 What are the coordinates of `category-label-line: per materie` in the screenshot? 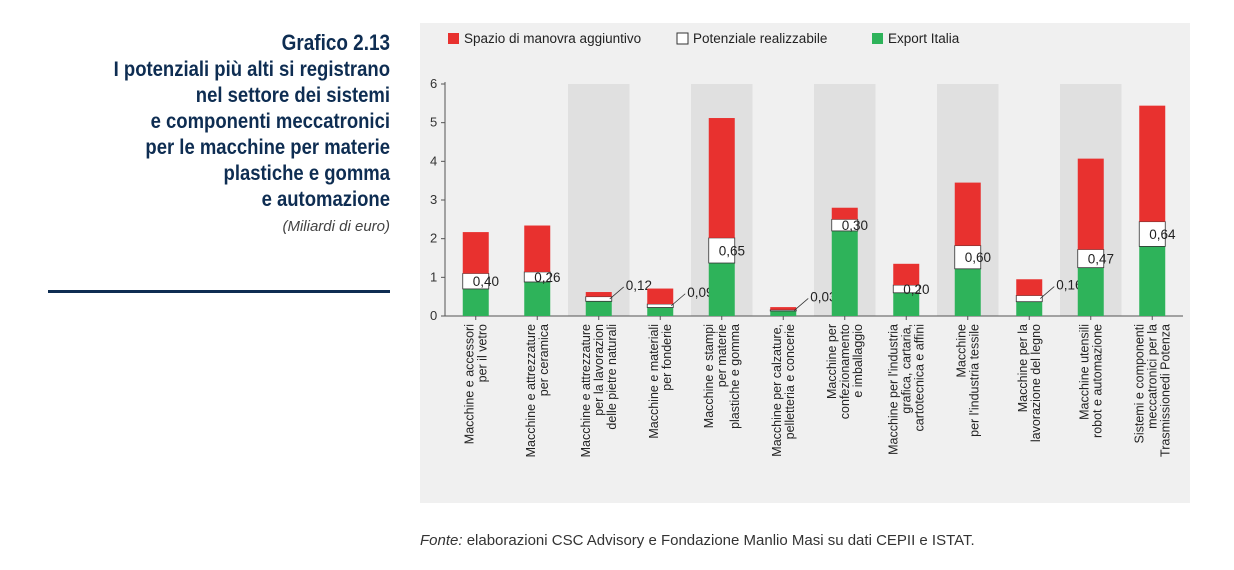 It's located at (722, 355).